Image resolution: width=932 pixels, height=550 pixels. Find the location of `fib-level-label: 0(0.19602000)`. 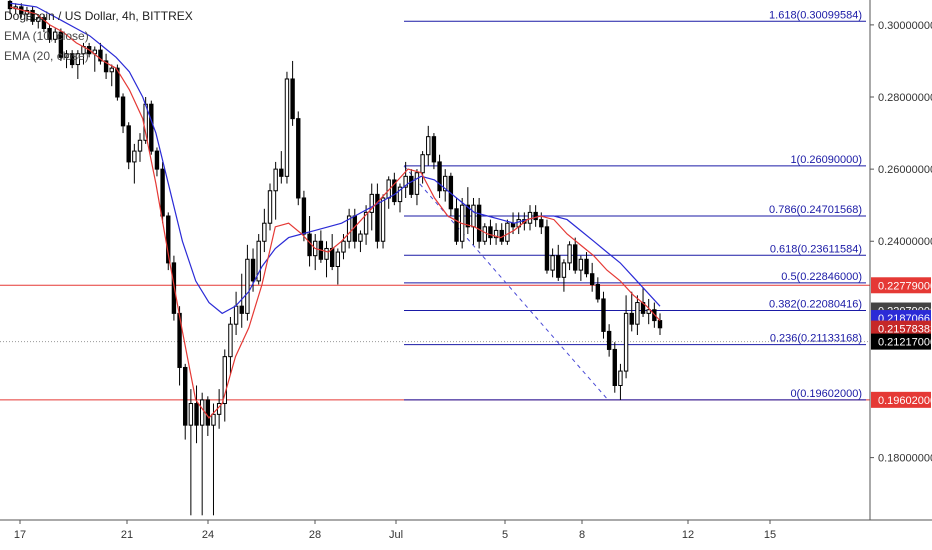

fib-level-label: 0(0.19602000) is located at coordinates (826, 394).